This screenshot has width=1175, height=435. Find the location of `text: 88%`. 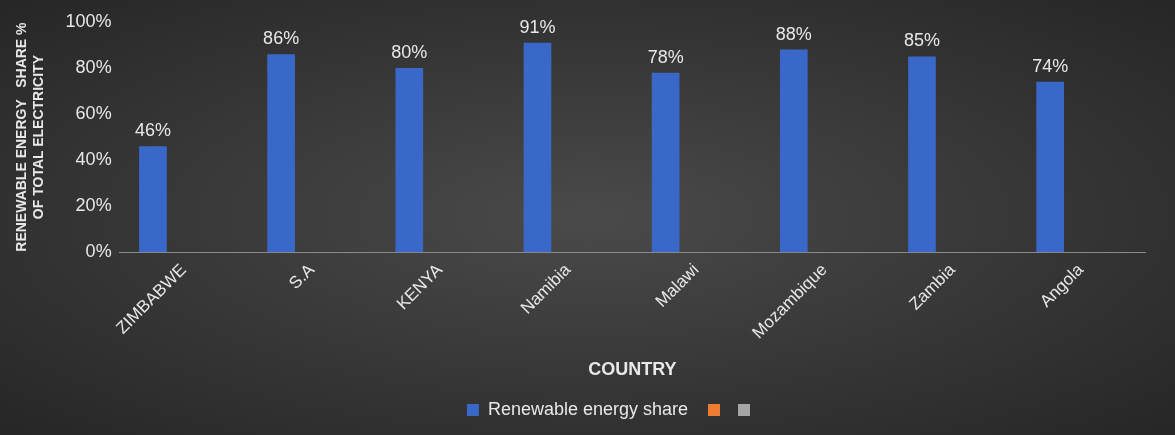

text: 88% is located at coordinates (793, 33).